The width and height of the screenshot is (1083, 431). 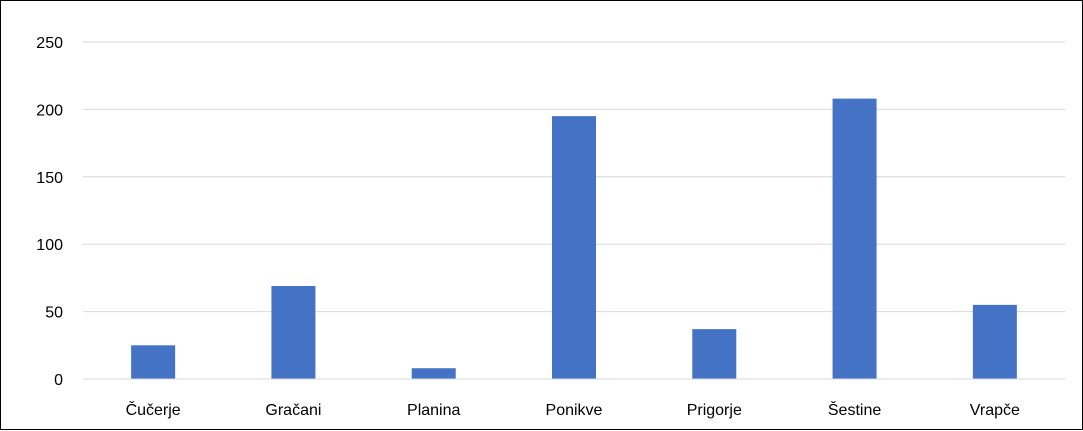 What do you see at coordinates (854, 409) in the screenshot?
I see `x-tick-label: Šestine` at bounding box center [854, 409].